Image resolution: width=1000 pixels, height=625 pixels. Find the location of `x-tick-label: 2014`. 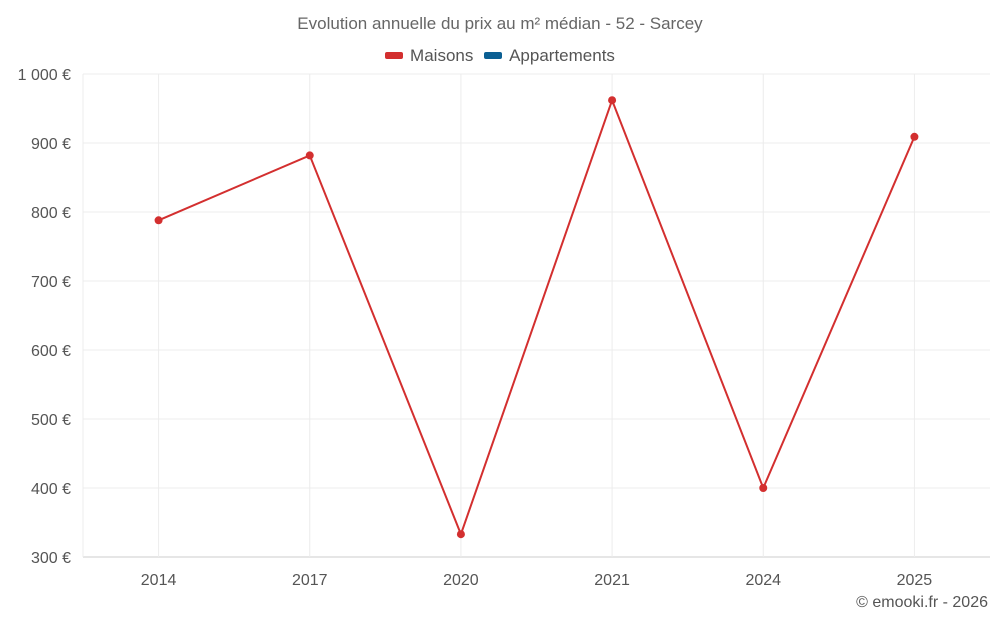

x-tick-label: 2014 is located at coordinates (159, 580).